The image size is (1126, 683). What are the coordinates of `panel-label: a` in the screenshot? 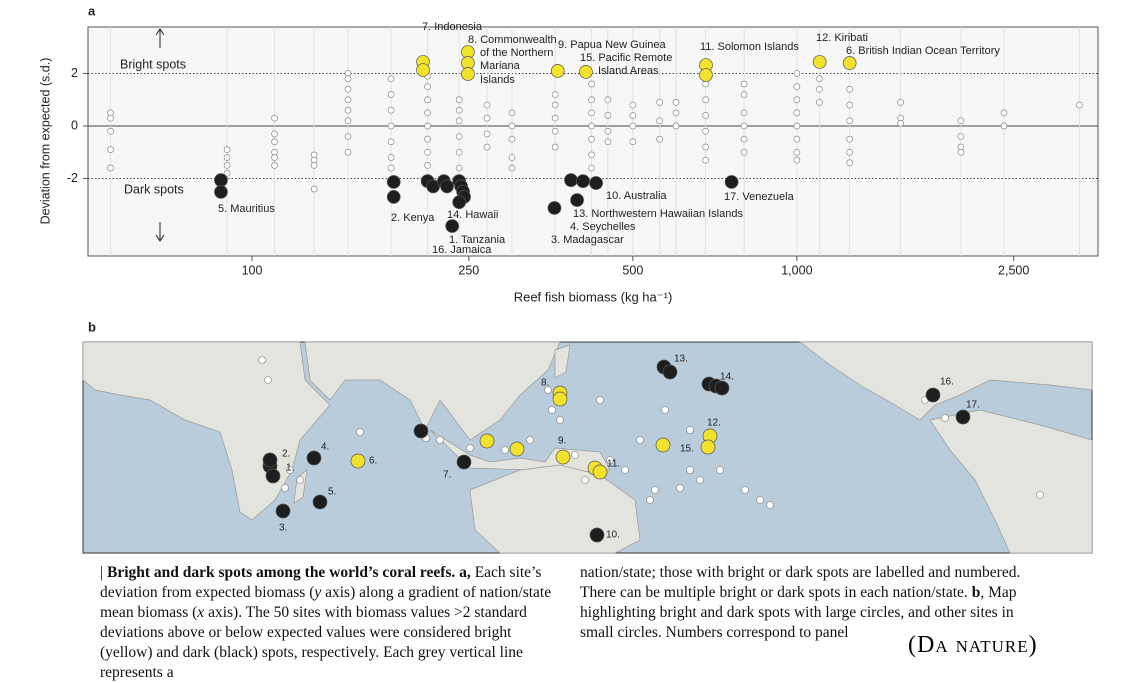 It's located at (92, 10).